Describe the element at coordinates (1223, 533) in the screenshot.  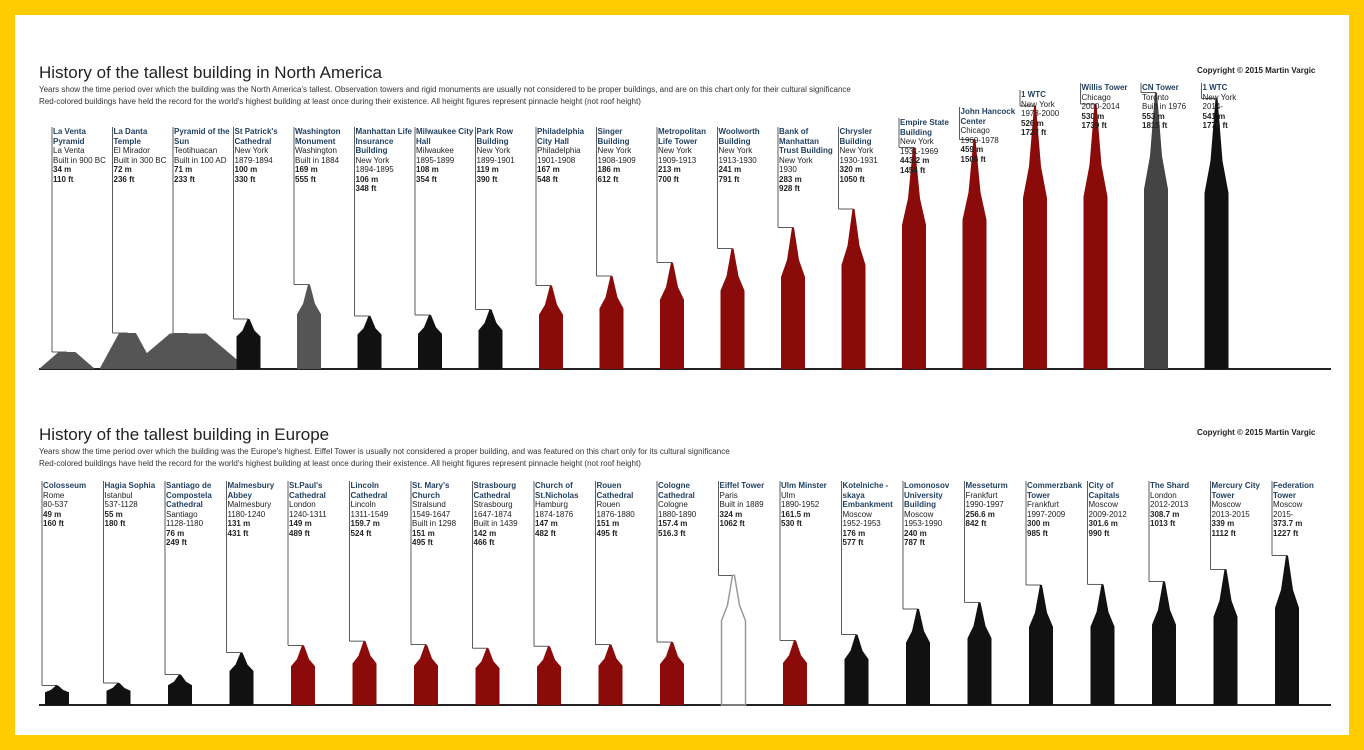
I see `height-ft: 1112 ft` at that location.